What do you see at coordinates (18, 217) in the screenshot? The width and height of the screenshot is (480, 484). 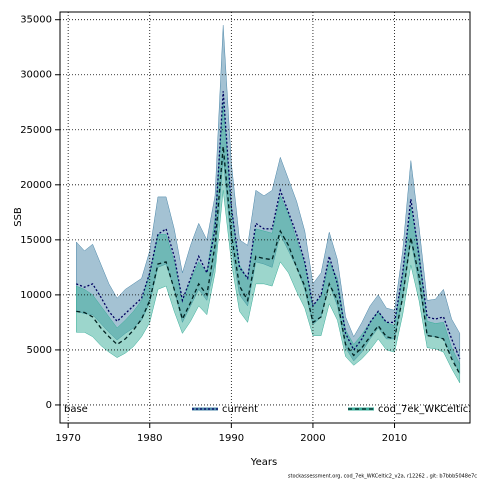 I see `y-axis-label: SSB` at bounding box center [18, 217].